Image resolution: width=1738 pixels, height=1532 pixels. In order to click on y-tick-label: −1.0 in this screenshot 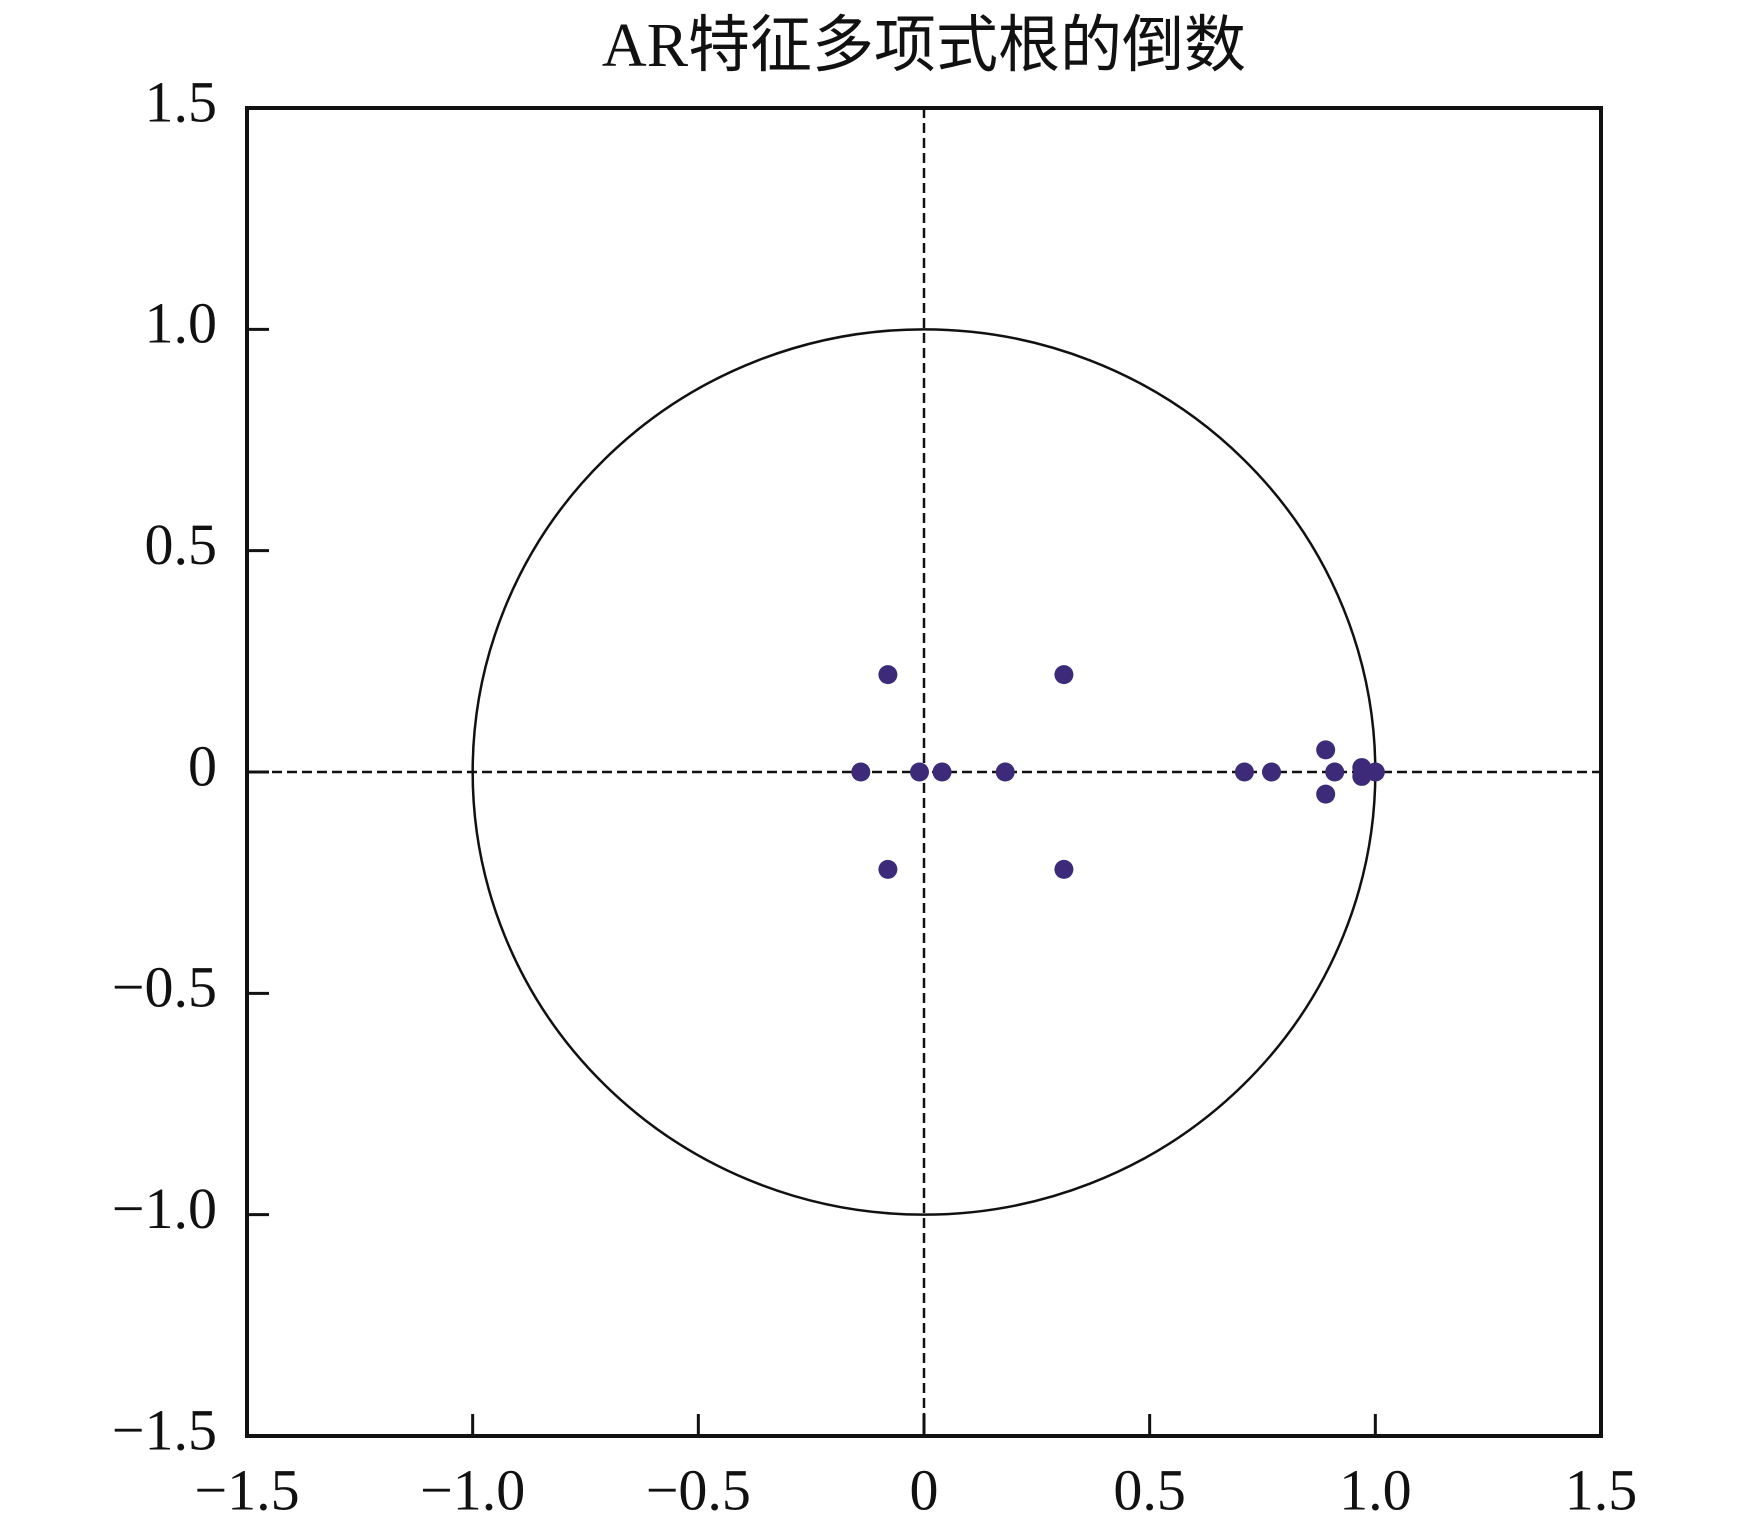, I will do `click(164, 1208)`.